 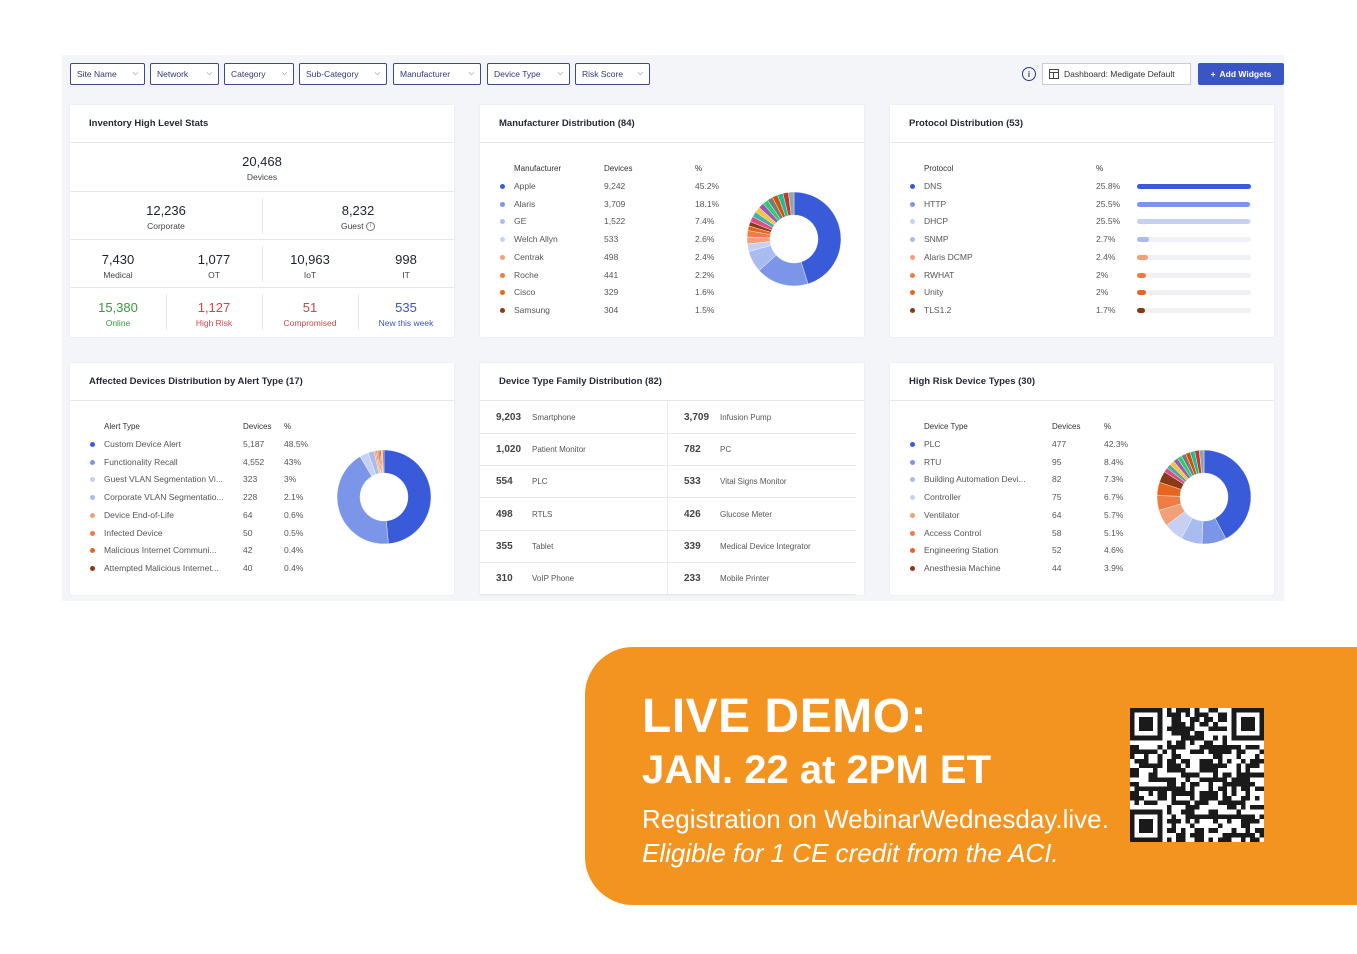 What do you see at coordinates (762, 482) in the screenshot?
I see `family-item: 533 Vital Signs Monitor` at bounding box center [762, 482].